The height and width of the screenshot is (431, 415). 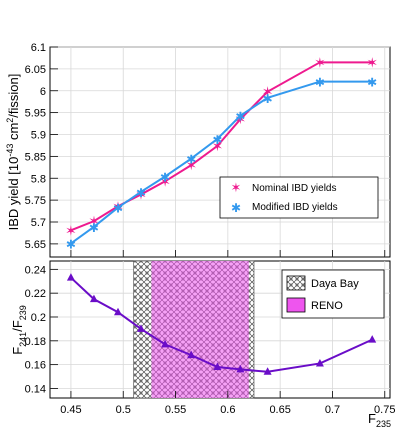 What do you see at coordinates (13, 194) in the screenshot?
I see `top-y-label-main: IBD yield [10` at bounding box center [13, 194].